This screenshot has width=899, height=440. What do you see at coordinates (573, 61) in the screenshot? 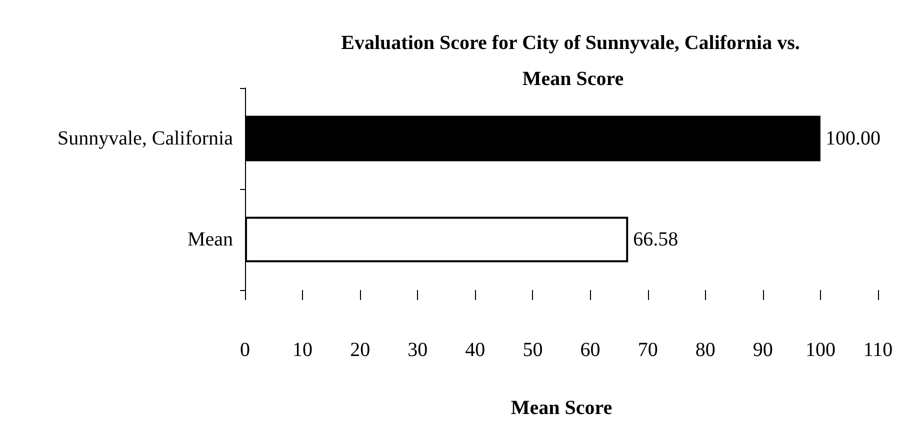
I see `chart-title: Evaluation Score for City of Sunnyvale, California vs. Mean Score` at bounding box center [573, 61].